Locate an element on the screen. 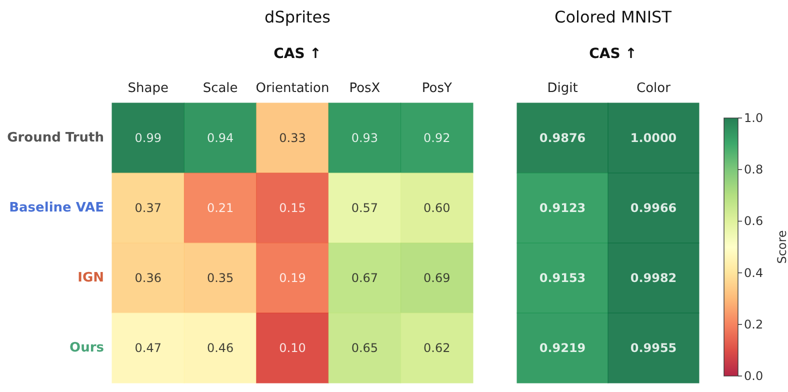 The height and width of the screenshot is (392, 788). data-label: 0.21 is located at coordinates (220, 208).